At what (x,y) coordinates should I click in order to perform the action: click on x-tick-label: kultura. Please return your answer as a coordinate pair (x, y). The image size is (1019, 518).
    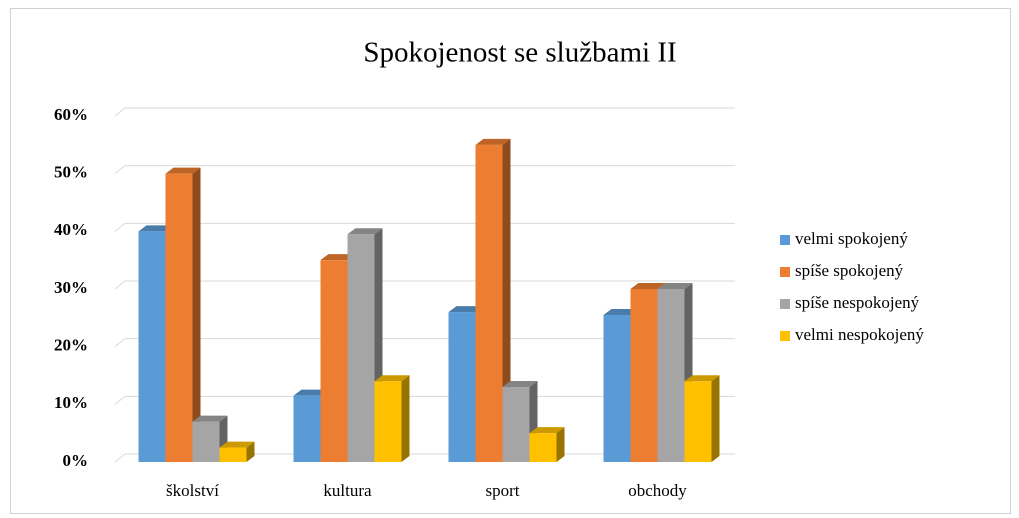
    Looking at the image, I should click on (347, 490).